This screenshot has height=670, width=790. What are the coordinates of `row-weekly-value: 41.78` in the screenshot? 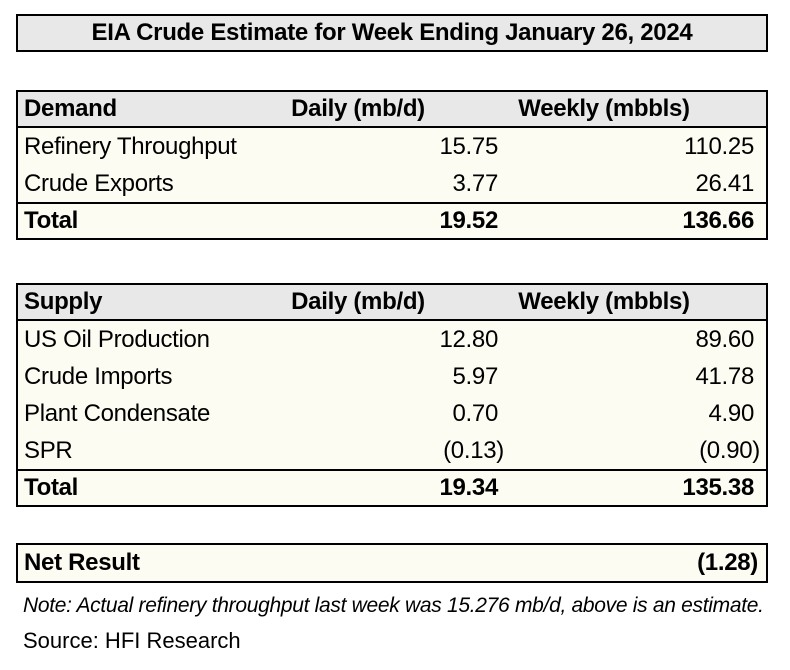 It's located at (724, 376).